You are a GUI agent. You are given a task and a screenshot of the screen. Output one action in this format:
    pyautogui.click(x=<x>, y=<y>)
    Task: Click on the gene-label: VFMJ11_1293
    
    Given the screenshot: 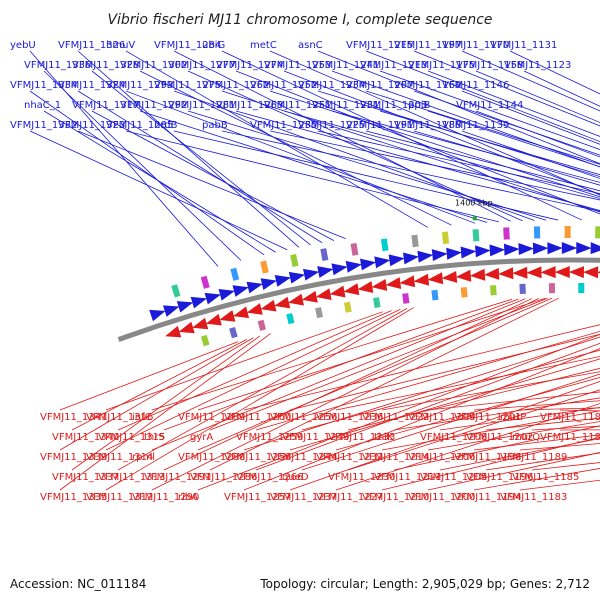 What is the action you would take?
    pyautogui.click(x=139, y=85)
    